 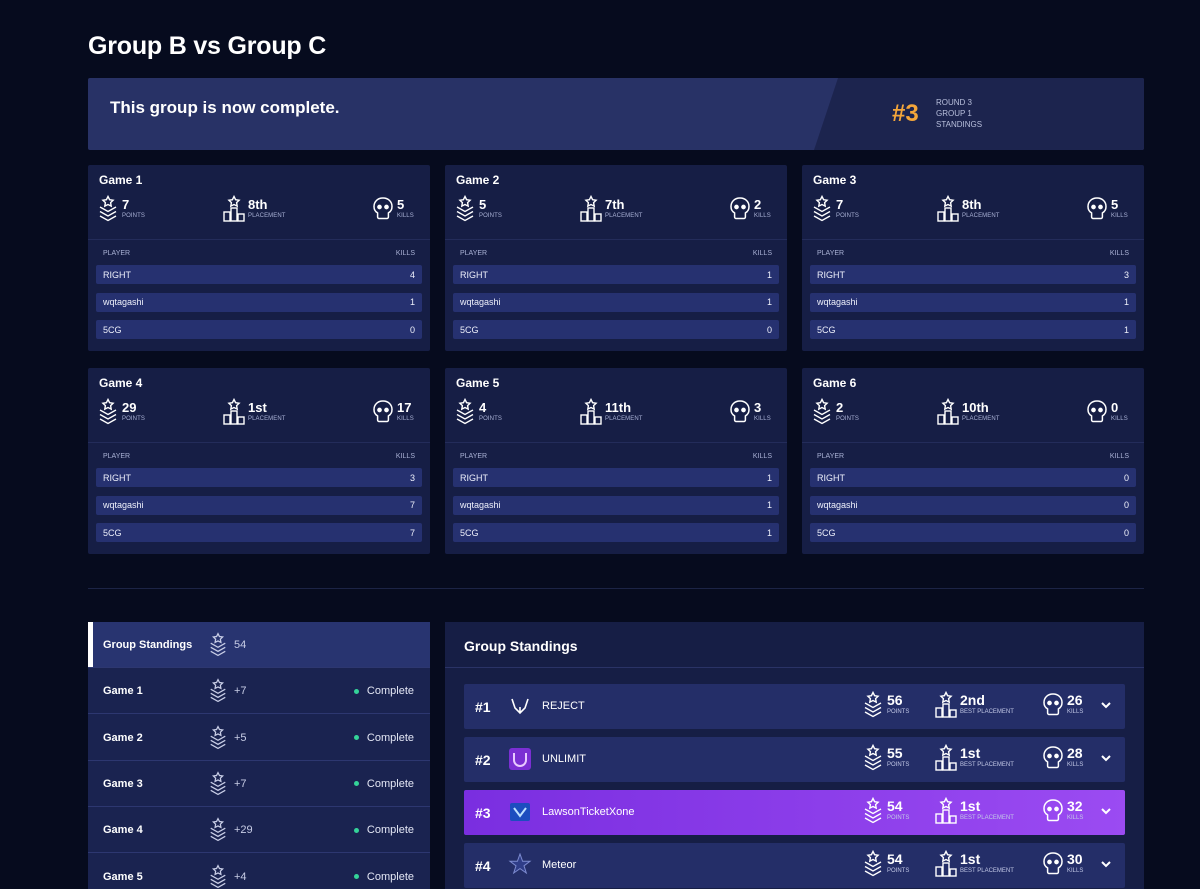 What do you see at coordinates (259, 871) in the screenshot?
I see `game-list-item: Game 5 +4 Complete` at bounding box center [259, 871].